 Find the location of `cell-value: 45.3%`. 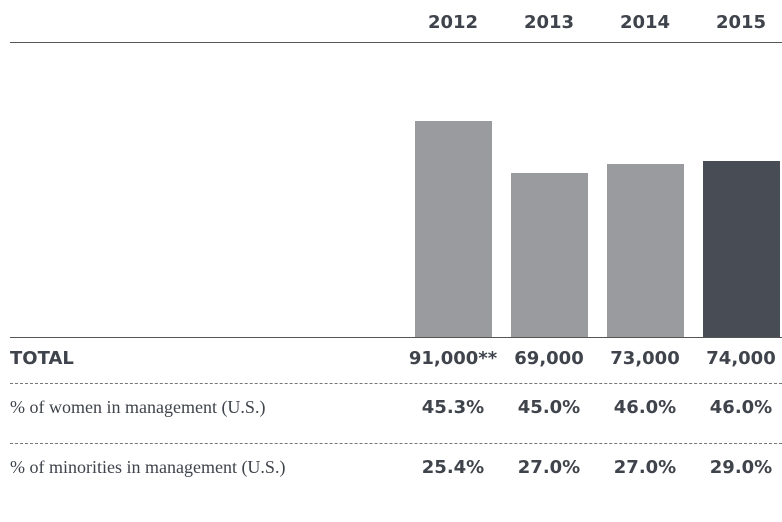

cell-value: 45.3% is located at coordinates (453, 407).